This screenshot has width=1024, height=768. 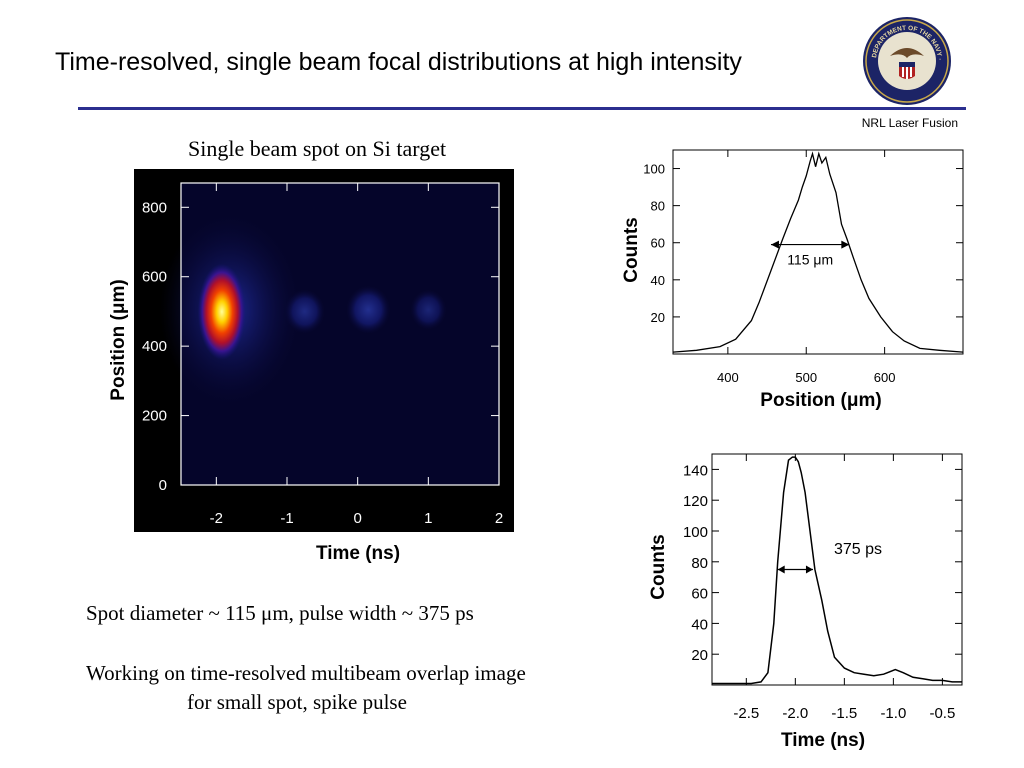 I want to click on y-tick-label-1: 200, so click(x=154, y=416).